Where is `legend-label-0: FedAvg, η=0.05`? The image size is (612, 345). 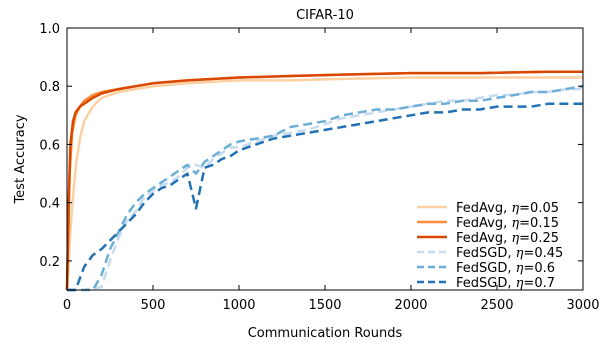 legend-label-0: FedAvg, η=0.05 is located at coordinates (507, 208).